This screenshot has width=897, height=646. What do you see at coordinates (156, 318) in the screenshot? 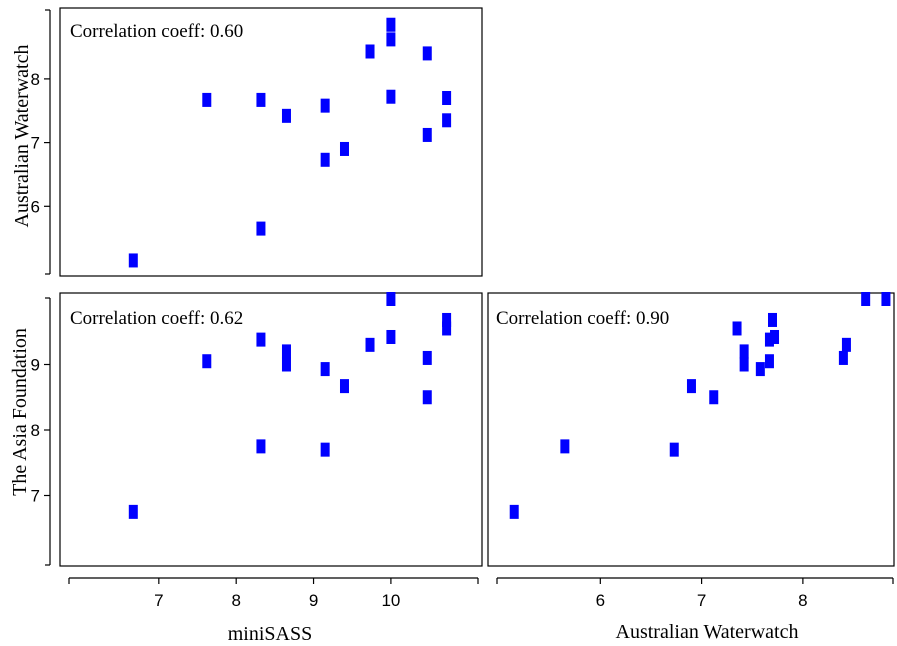
I see `correlation-annotation-bottom-left: Correlation coeff: 0.62` at bounding box center [156, 318].